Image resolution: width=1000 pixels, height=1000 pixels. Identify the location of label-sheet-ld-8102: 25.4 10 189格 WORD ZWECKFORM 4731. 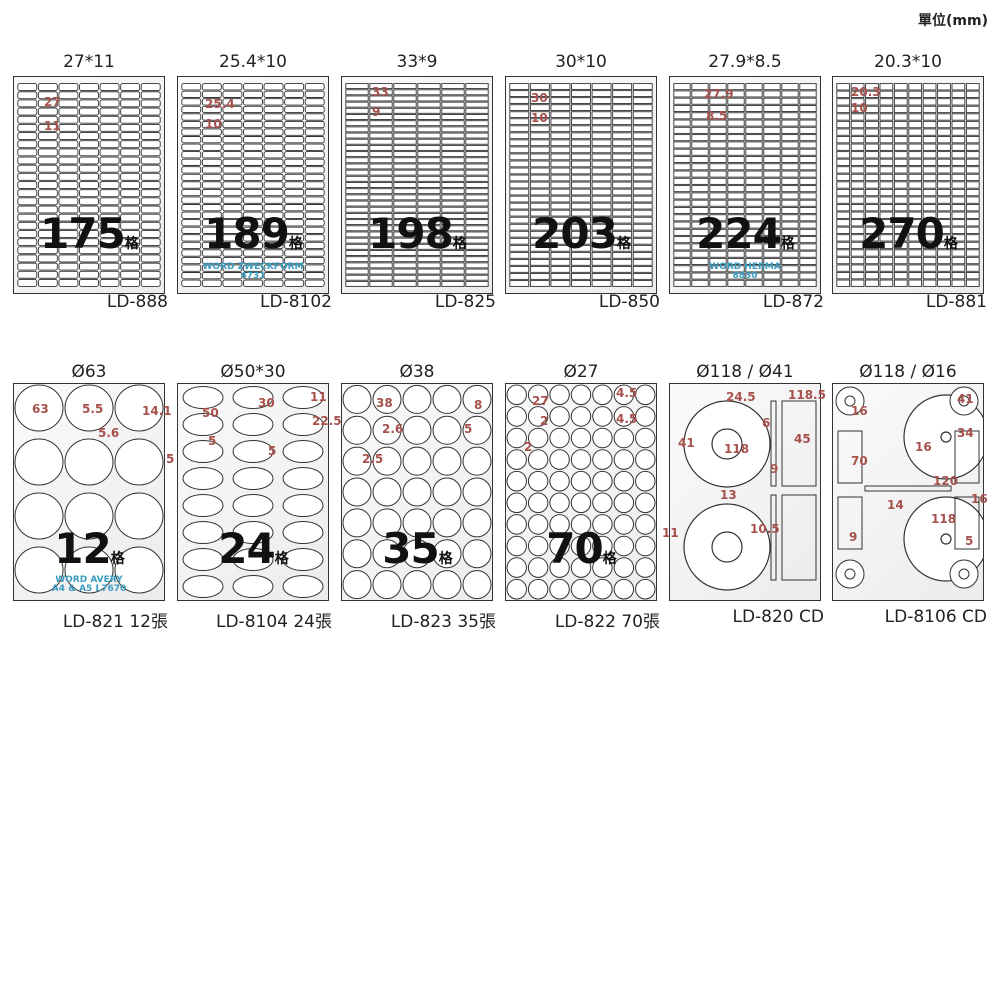
(253, 185).